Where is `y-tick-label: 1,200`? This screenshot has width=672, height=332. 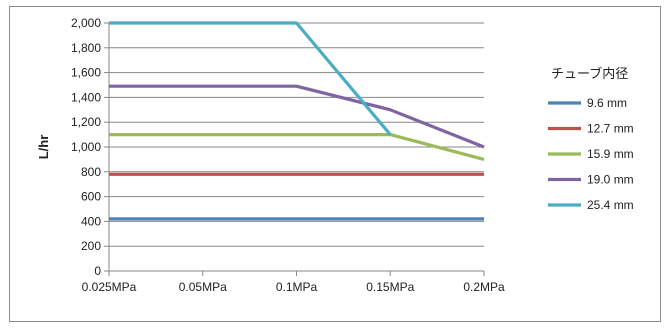 y-tick-label: 1,200 is located at coordinates (86, 122).